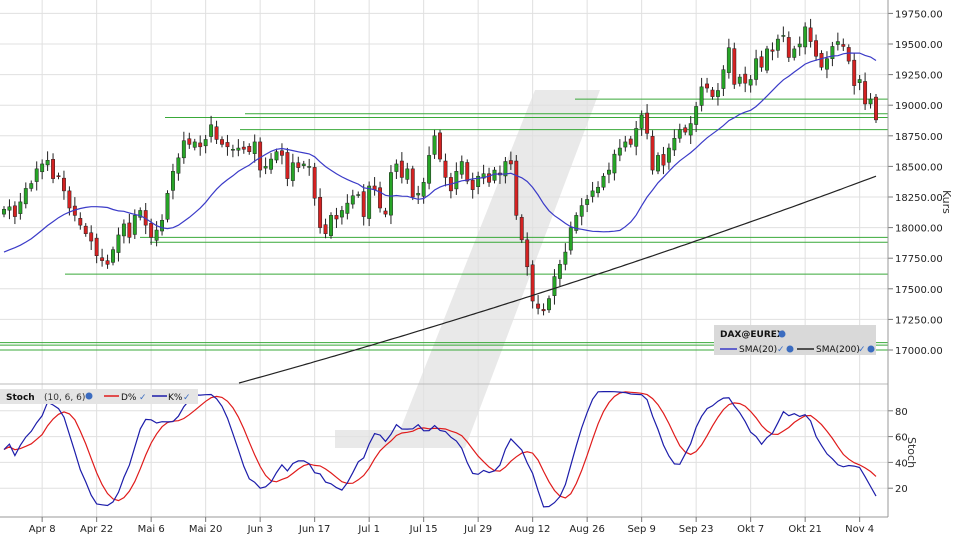 The image size is (960, 544). What do you see at coordinates (919, 198) in the screenshot?
I see `price-tick-label: 18250.00` at bounding box center [919, 198].